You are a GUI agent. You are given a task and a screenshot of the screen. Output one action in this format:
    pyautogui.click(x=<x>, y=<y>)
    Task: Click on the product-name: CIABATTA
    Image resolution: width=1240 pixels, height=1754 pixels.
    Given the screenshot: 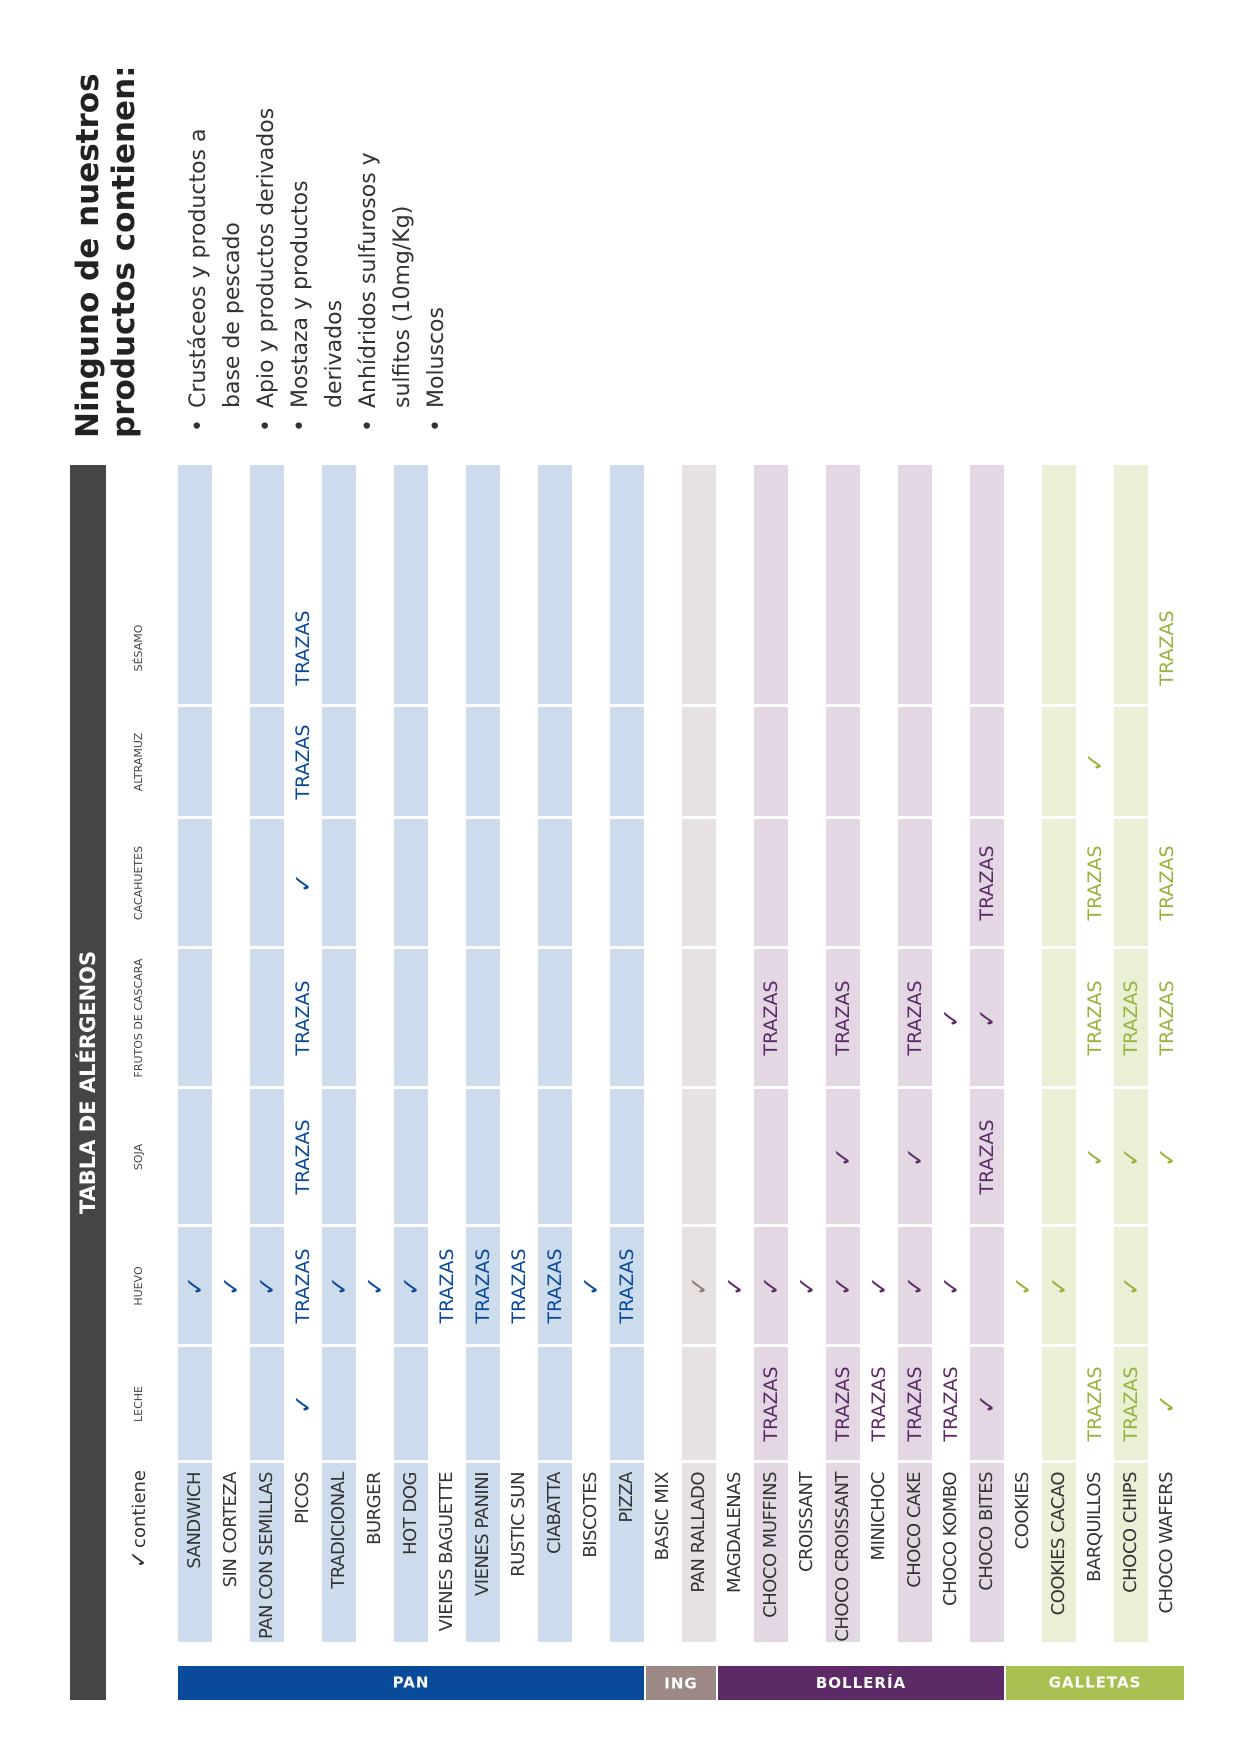 What is the action you would take?
    pyautogui.click(x=554, y=1513)
    